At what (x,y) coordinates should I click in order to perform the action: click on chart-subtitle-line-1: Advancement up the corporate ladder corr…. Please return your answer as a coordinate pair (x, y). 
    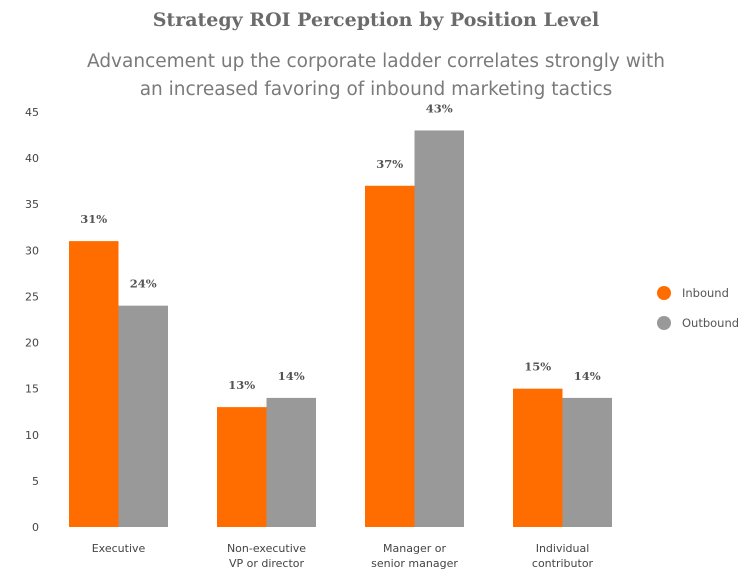
    Looking at the image, I should click on (376, 61).